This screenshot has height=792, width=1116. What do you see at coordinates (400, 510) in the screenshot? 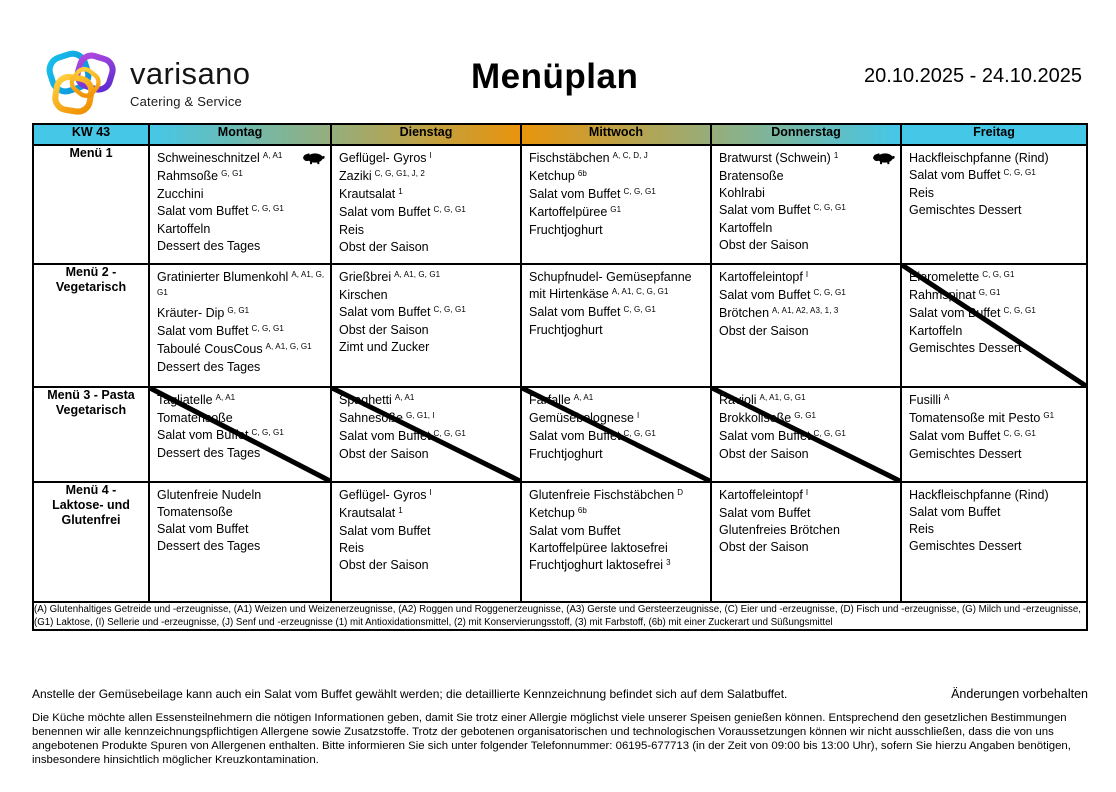
I see `allergen-codes: 1` at bounding box center [400, 510].